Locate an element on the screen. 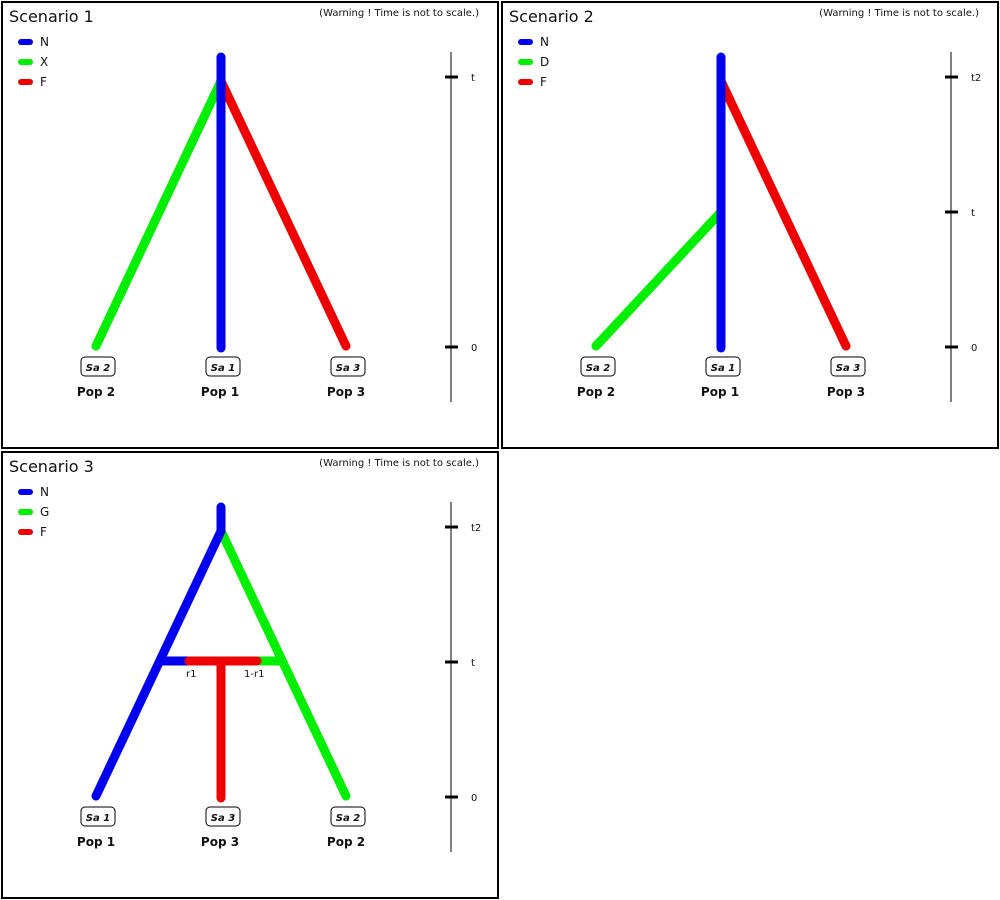 Image resolution: width=1000 pixels, height=900 pixels. branch-blue is located at coordinates (158, 663).